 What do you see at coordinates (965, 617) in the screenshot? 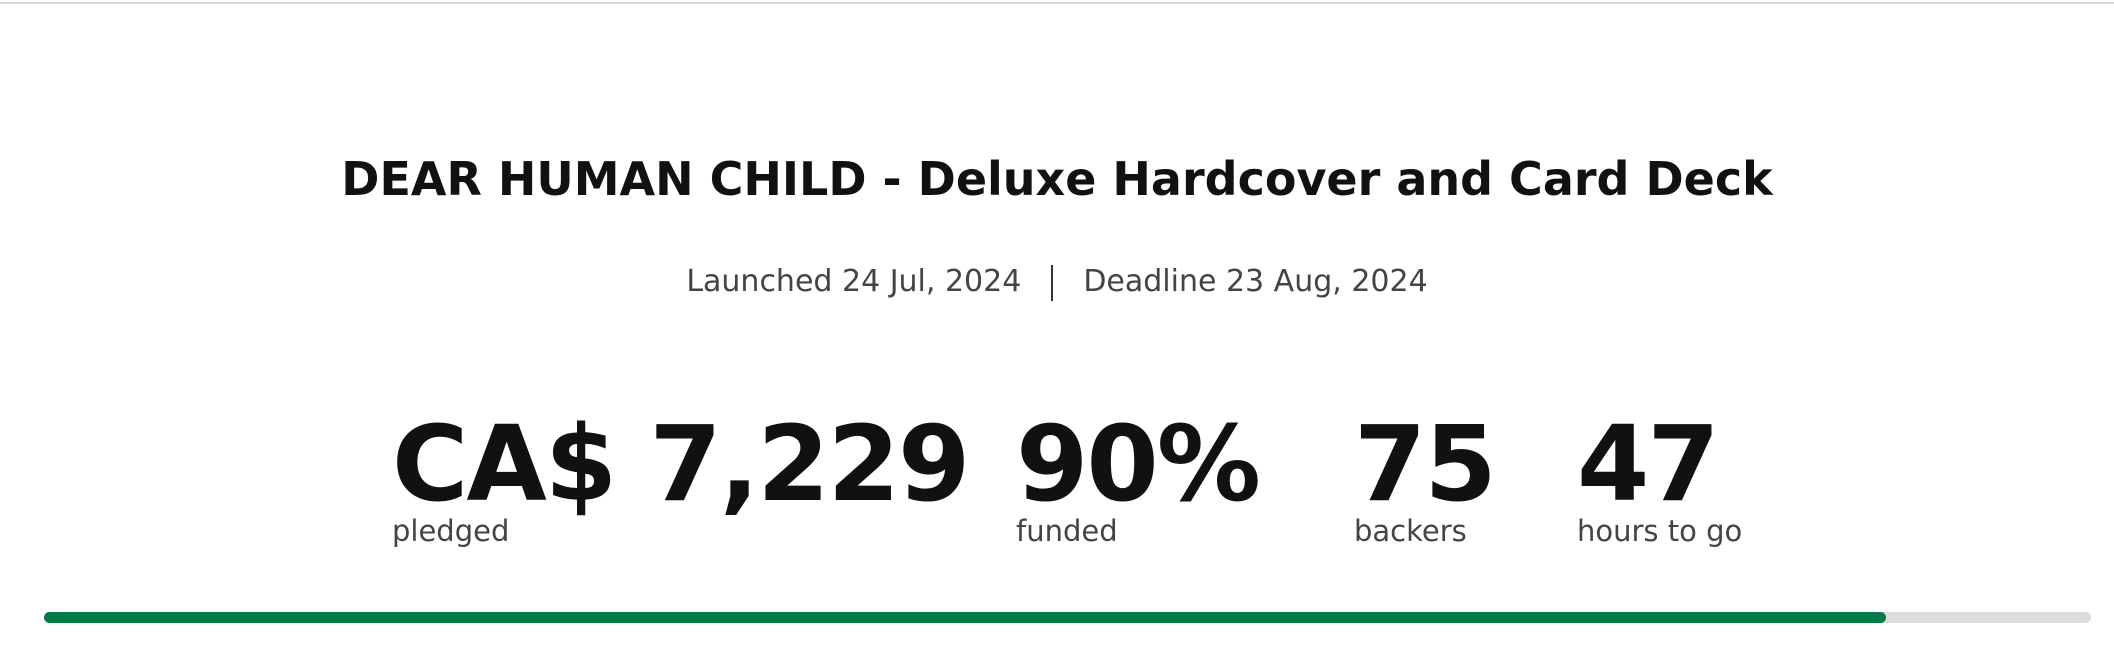
I see `progress-fill` at bounding box center [965, 617].